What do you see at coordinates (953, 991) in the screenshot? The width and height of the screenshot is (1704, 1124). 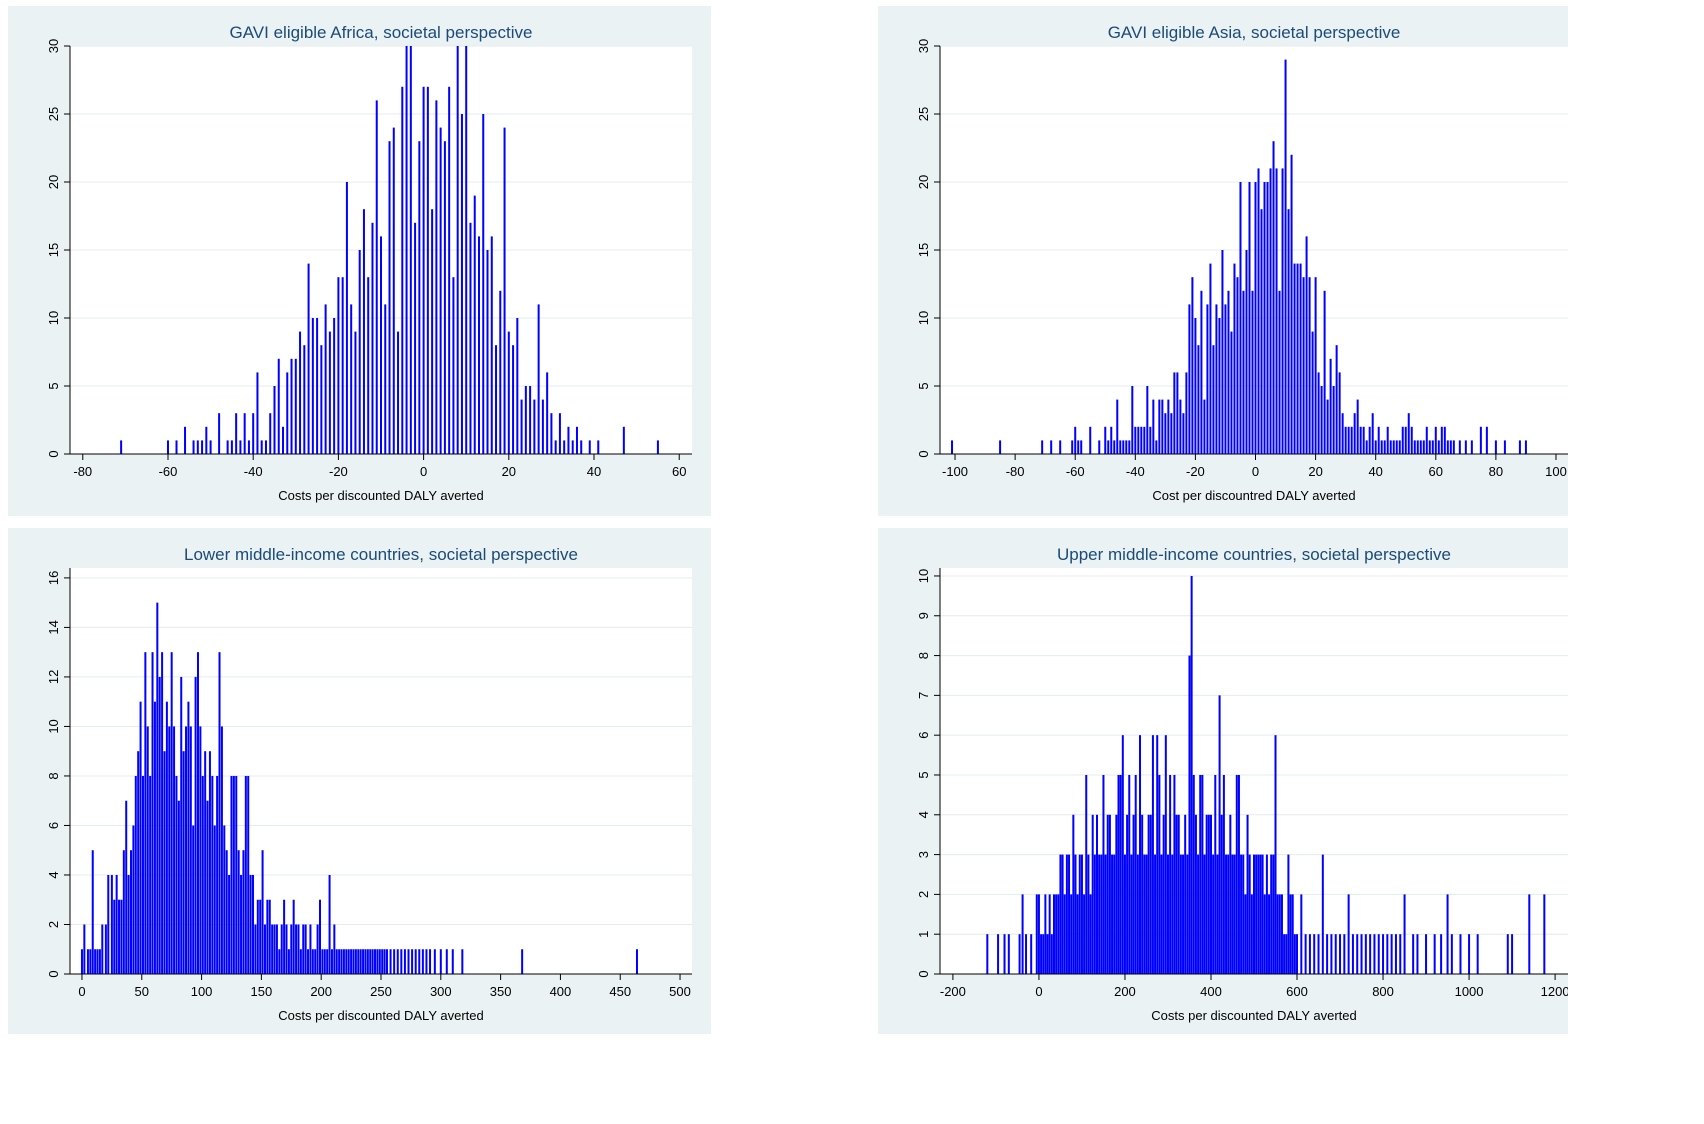 I see `x-tick-label: -200` at bounding box center [953, 991].